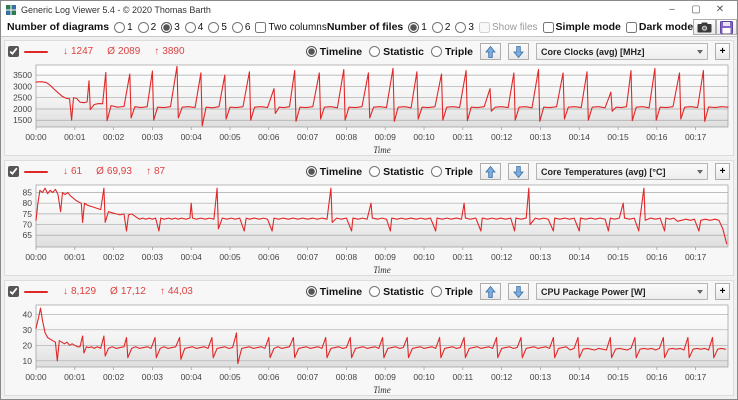  Describe the element at coordinates (705, 27) in the screenshot. I see `screenshot-button` at that location.